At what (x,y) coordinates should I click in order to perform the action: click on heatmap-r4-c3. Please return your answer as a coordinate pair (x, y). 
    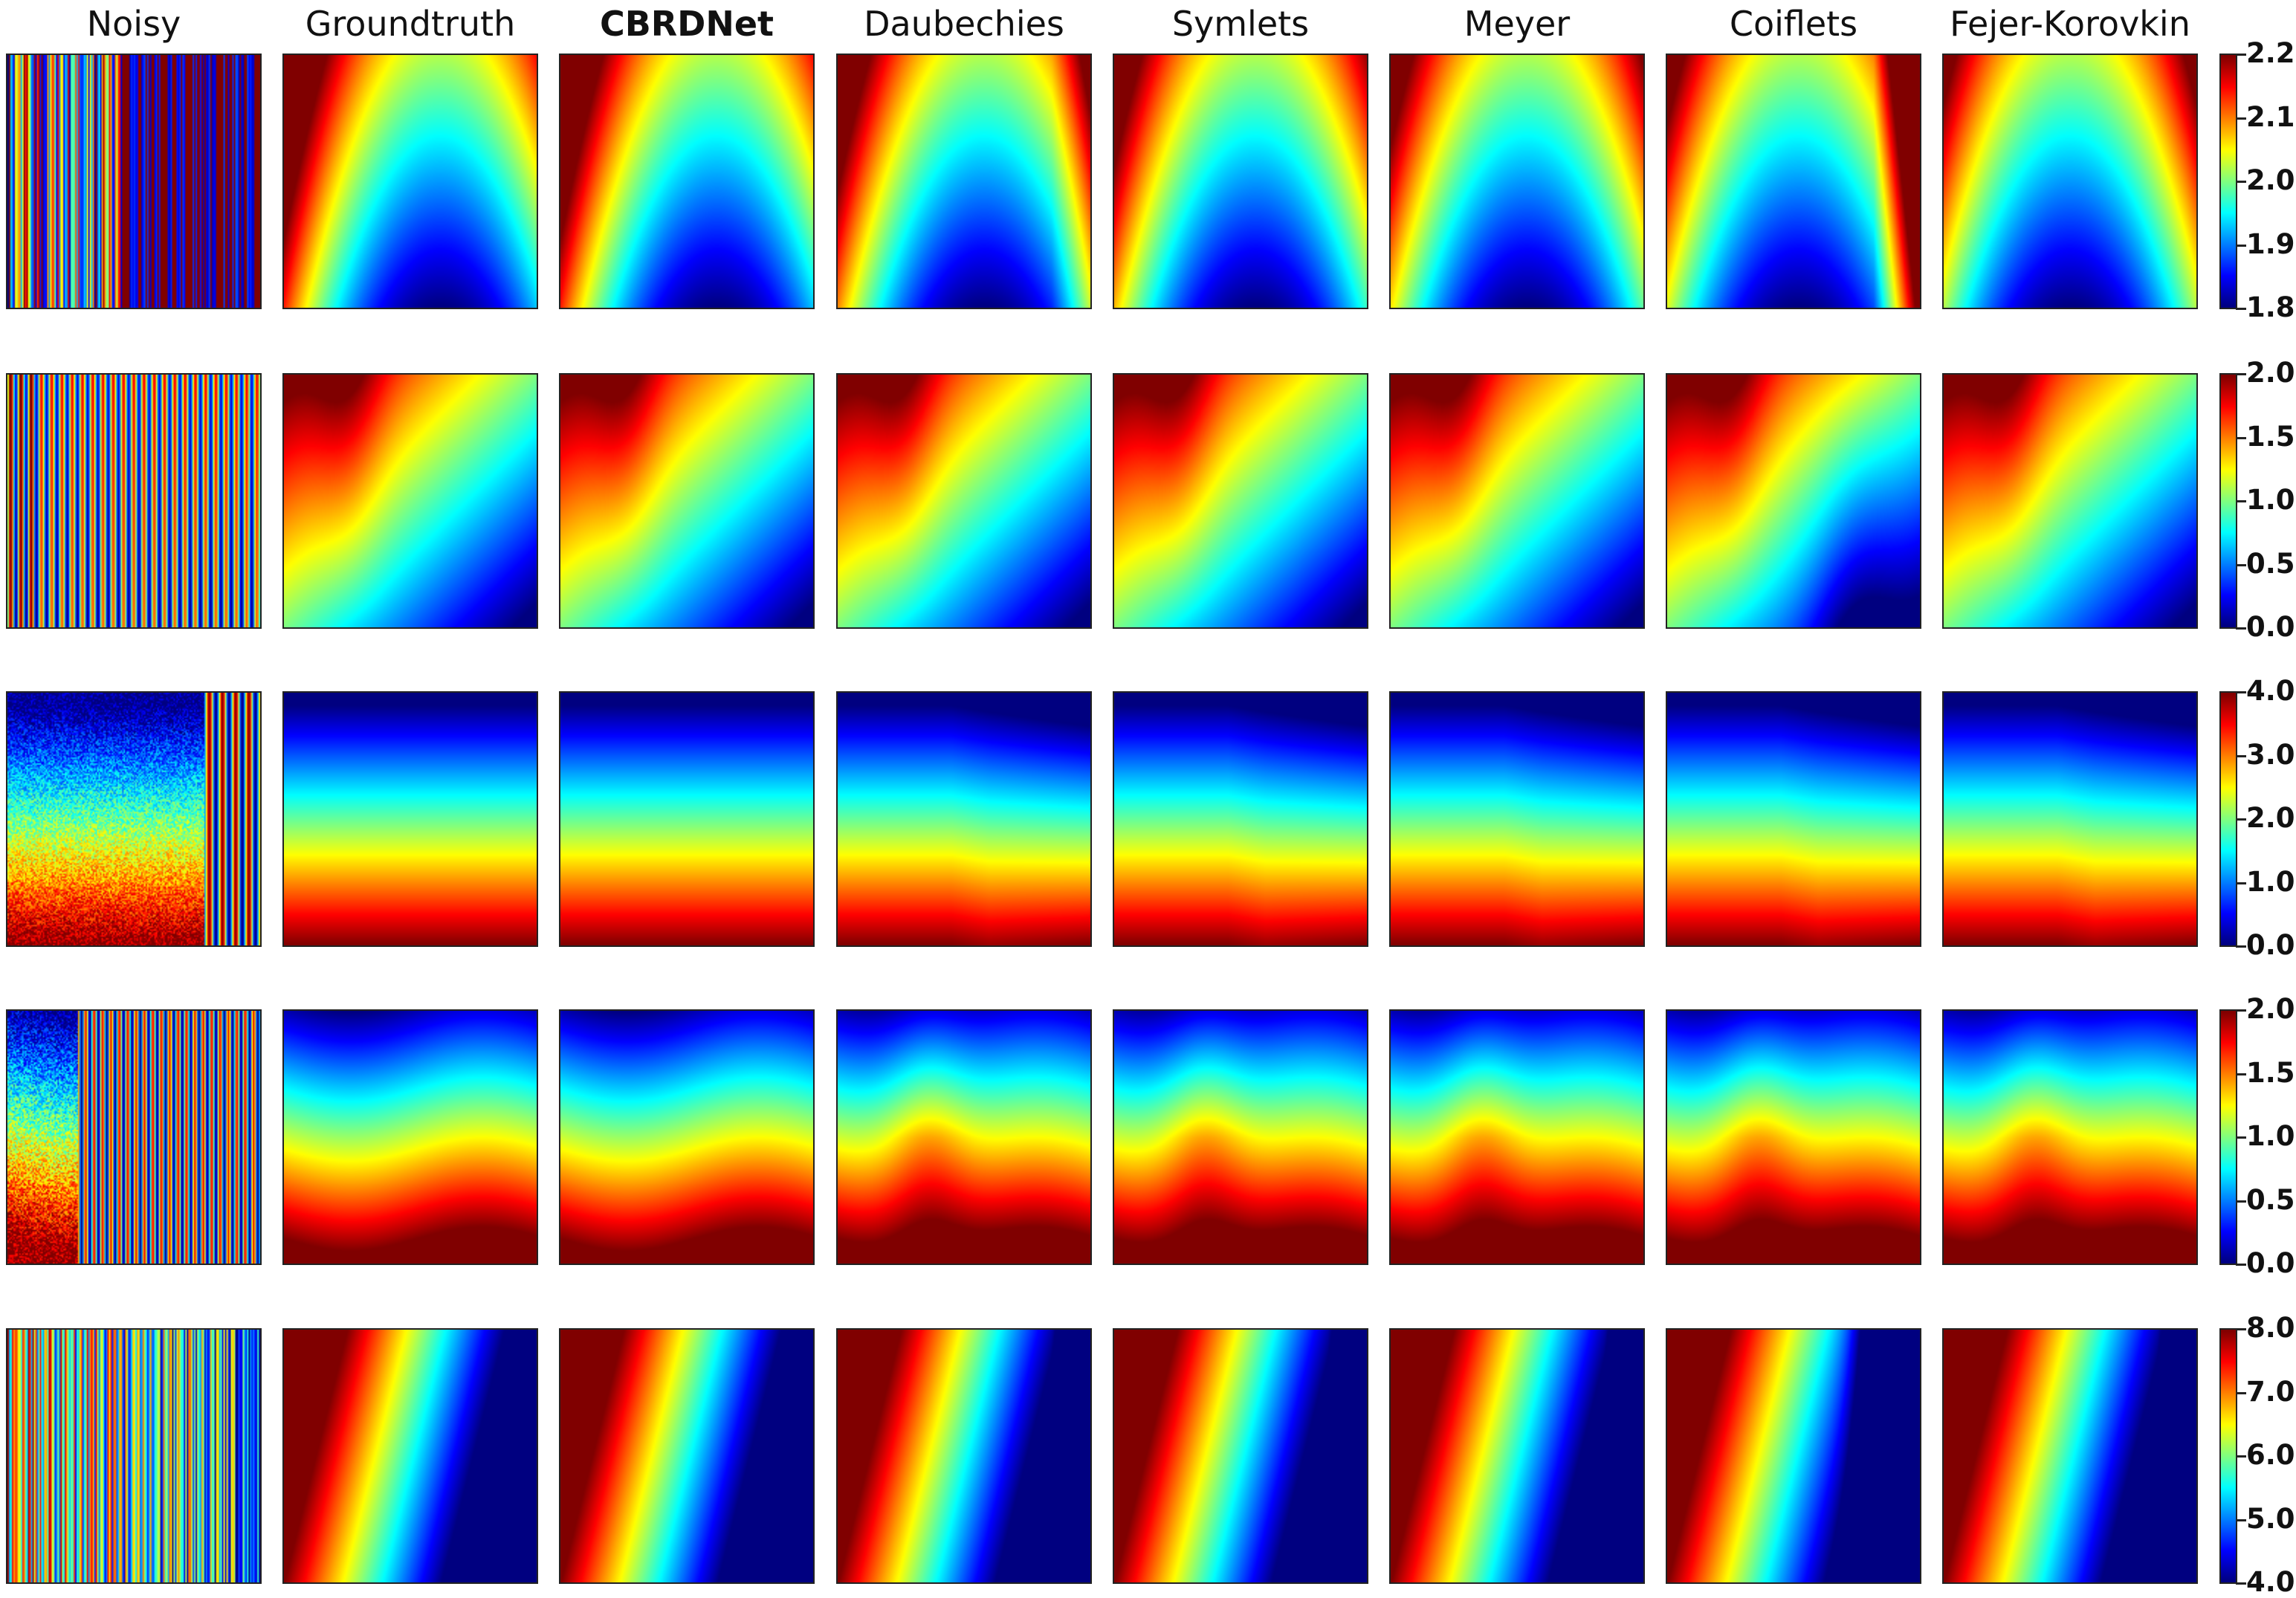
    Looking at the image, I should click on (687, 1137).